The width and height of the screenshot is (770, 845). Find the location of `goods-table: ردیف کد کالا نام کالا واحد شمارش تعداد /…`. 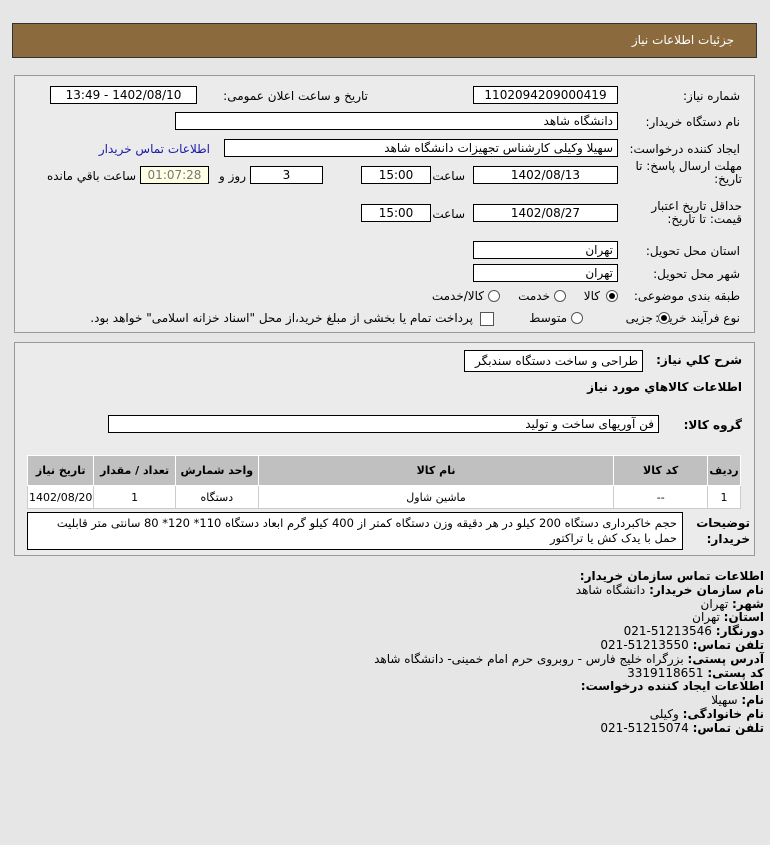

goods-table: ردیف کد کالا نام کالا واحد شمارش تعداد /… is located at coordinates (383, 482).